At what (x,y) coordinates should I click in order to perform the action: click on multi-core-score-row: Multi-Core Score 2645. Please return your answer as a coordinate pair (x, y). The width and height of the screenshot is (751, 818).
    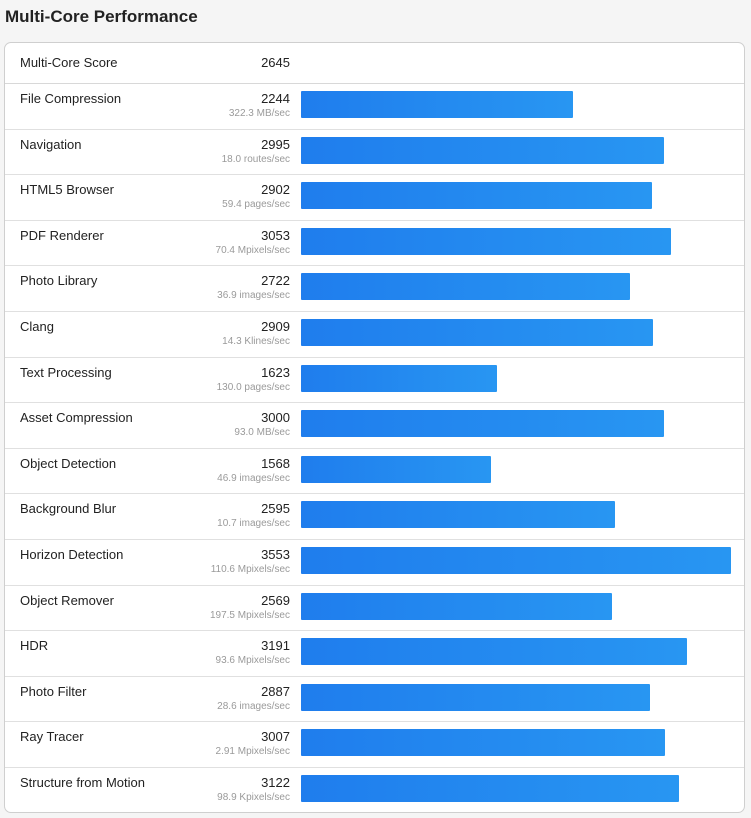
    Looking at the image, I should click on (374, 63).